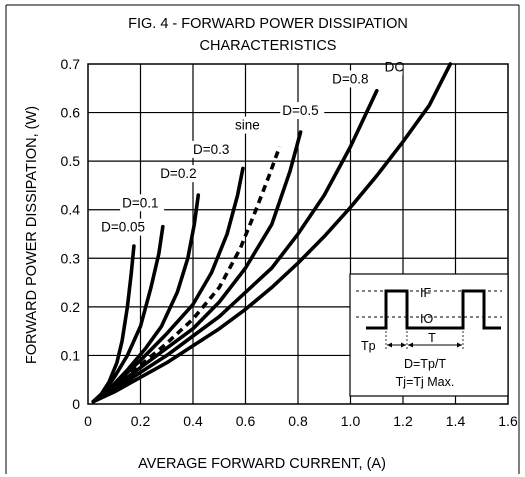 The image size is (525, 477). What do you see at coordinates (456, 421) in the screenshot?
I see `x-tick-label: 1.4` at bounding box center [456, 421].